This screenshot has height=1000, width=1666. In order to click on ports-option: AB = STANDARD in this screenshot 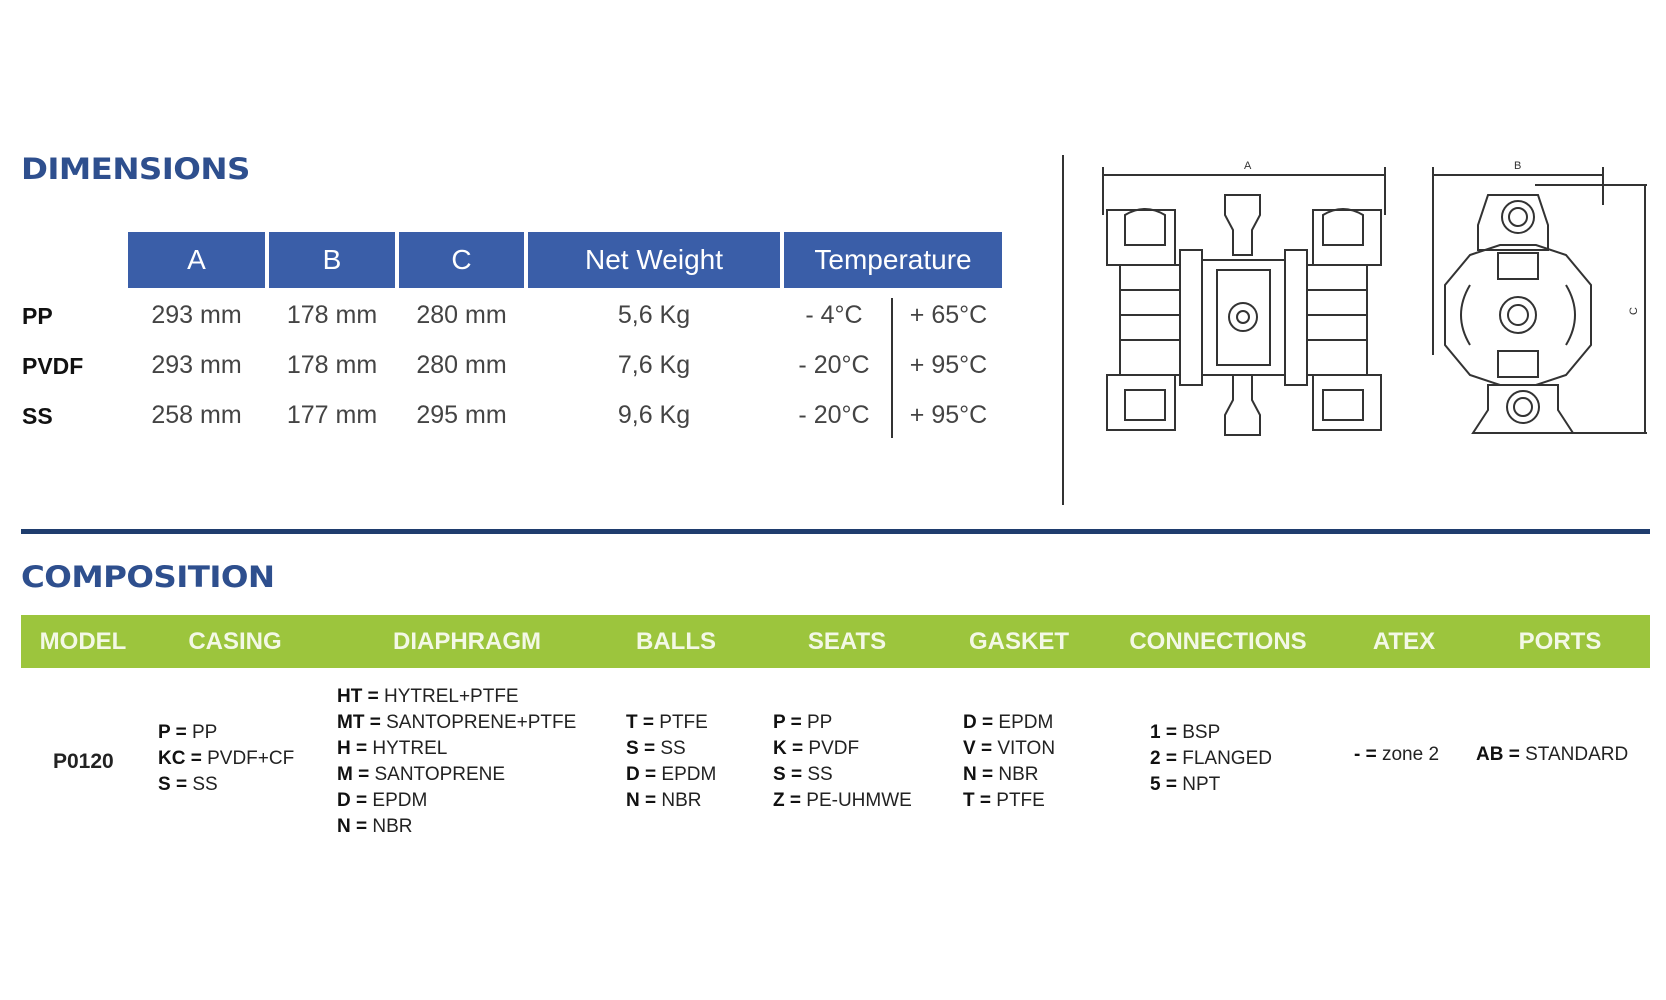, I will do `click(1552, 755)`.